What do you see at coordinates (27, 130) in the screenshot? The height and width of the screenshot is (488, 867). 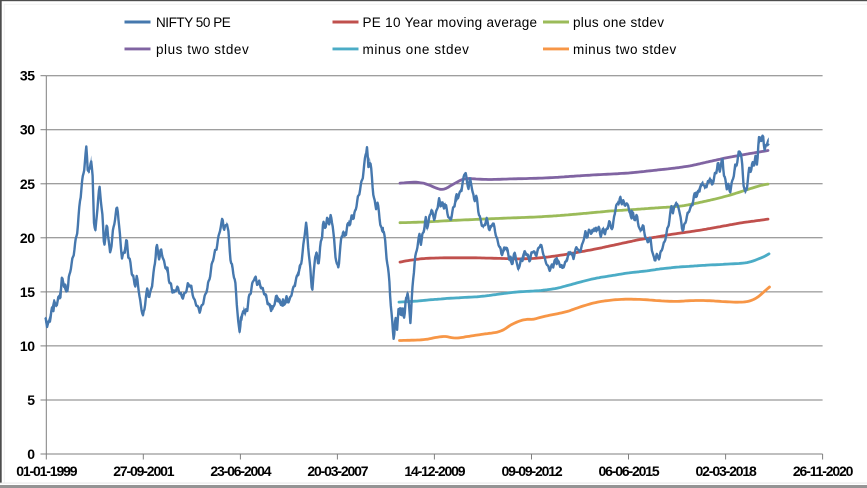 I see `svg-text: 30` at bounding box center [27, 130].